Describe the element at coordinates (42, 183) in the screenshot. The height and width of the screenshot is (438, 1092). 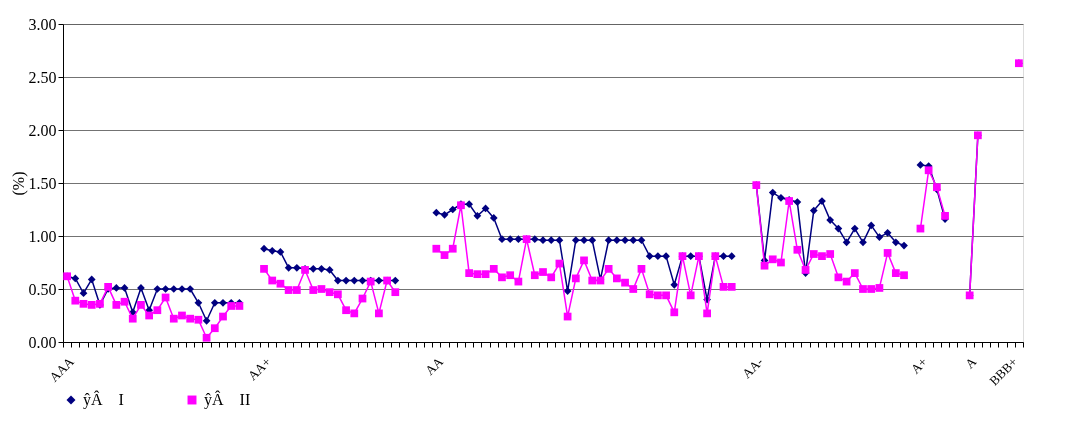
I see `y-tick-label: 1.50` at that location.